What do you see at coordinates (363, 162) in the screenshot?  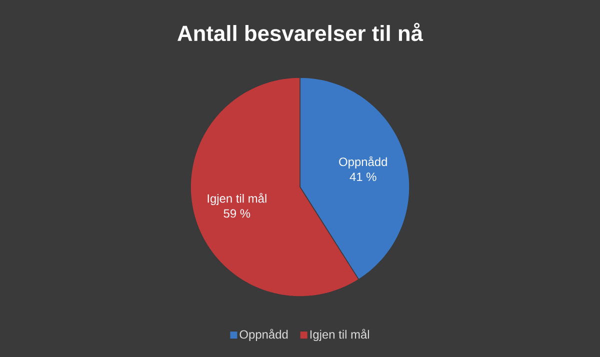 I see `slice-label: Oppnådd` at bounding box center [363, 162].